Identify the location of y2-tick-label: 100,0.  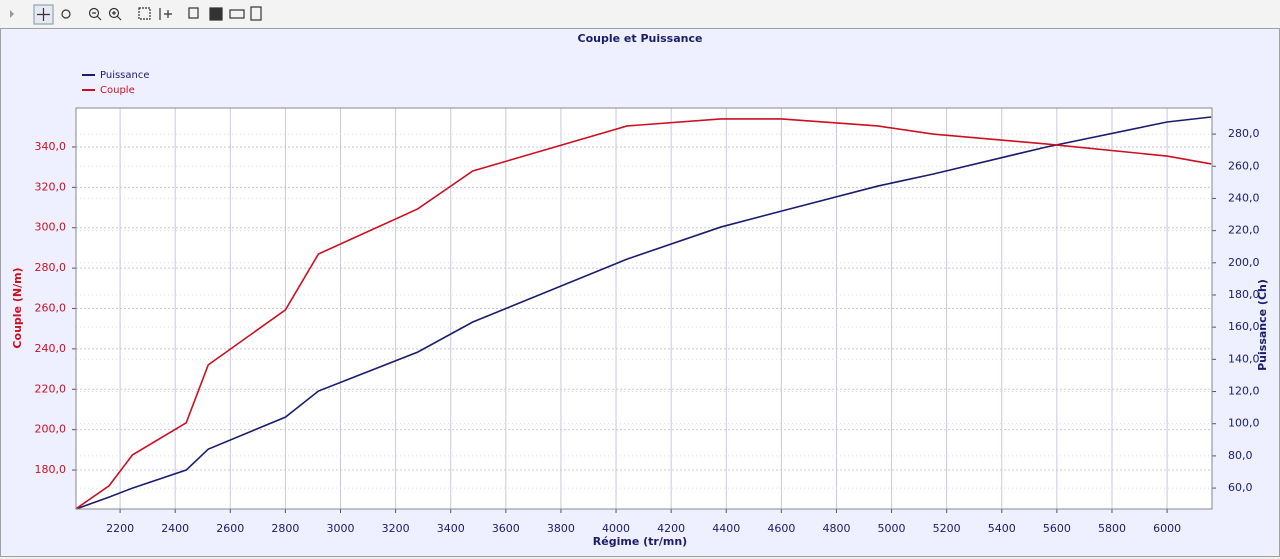
(1244, 423).